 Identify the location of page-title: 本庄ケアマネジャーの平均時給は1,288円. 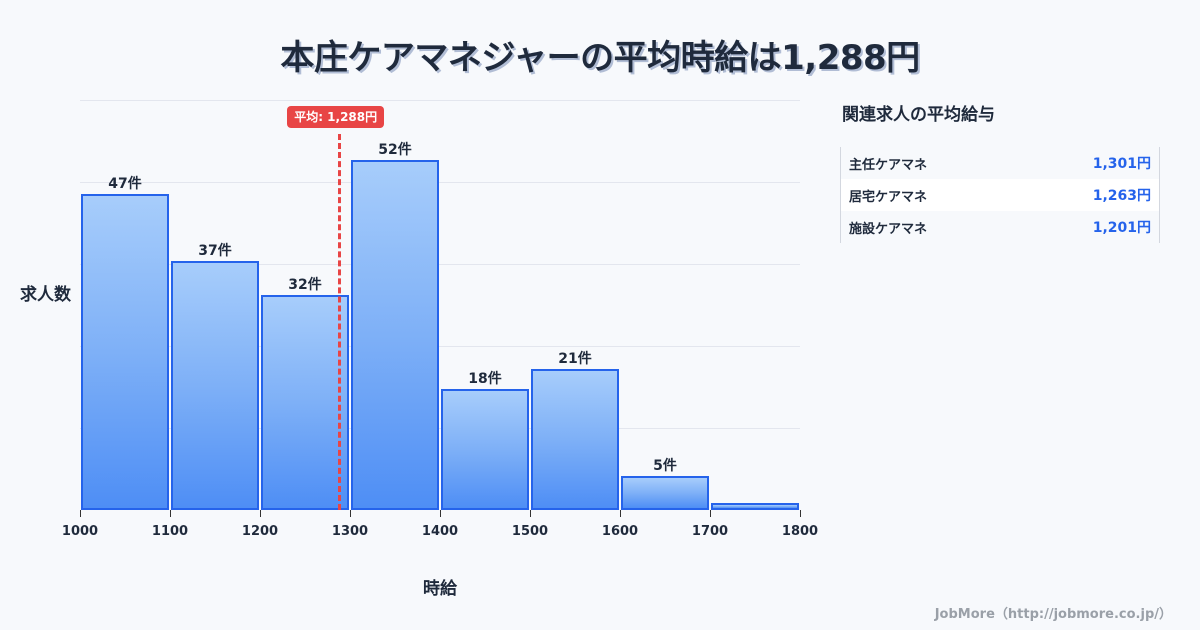
(600, 58).